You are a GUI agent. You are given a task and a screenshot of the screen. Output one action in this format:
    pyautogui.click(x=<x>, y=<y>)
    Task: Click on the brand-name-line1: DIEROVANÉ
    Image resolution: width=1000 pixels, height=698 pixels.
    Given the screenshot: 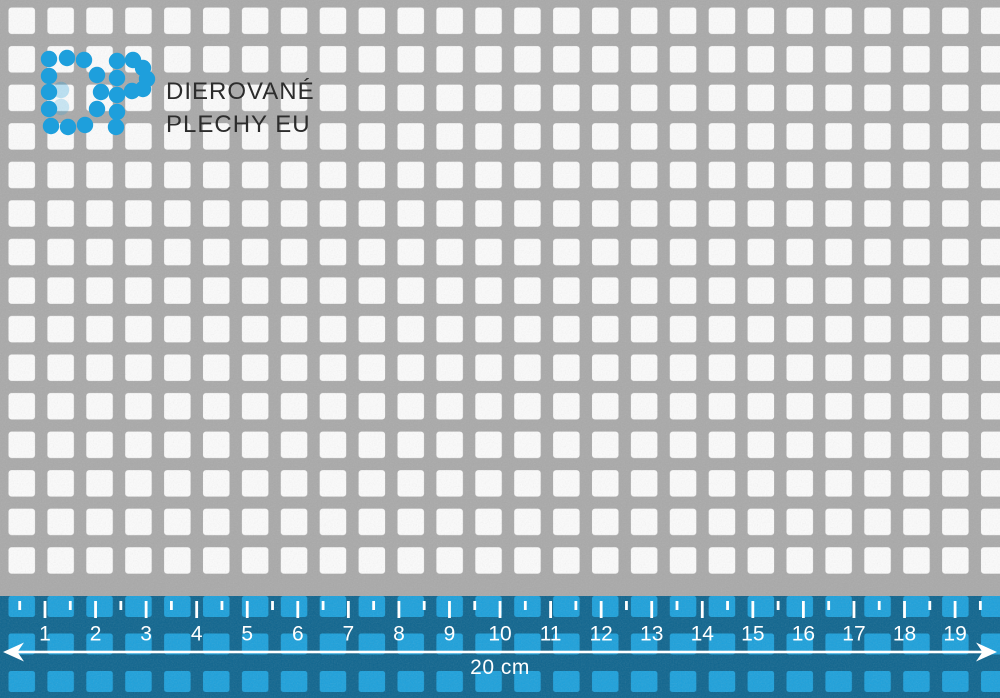 What is the action you would take?
    pyautogui.click(x=240, y=91)
    